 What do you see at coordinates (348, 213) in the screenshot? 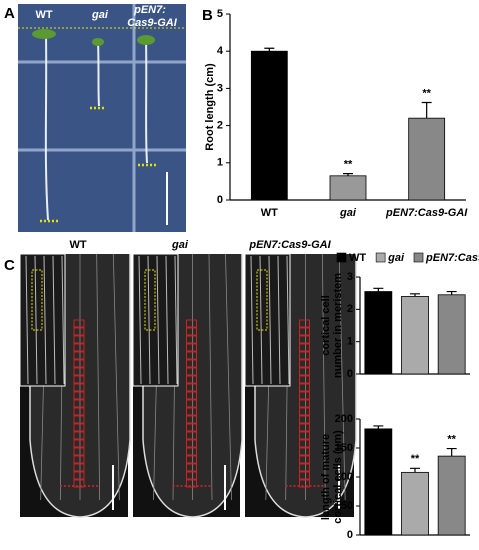
I see `x-tick-label: gai` at bounding box center [348, 213].